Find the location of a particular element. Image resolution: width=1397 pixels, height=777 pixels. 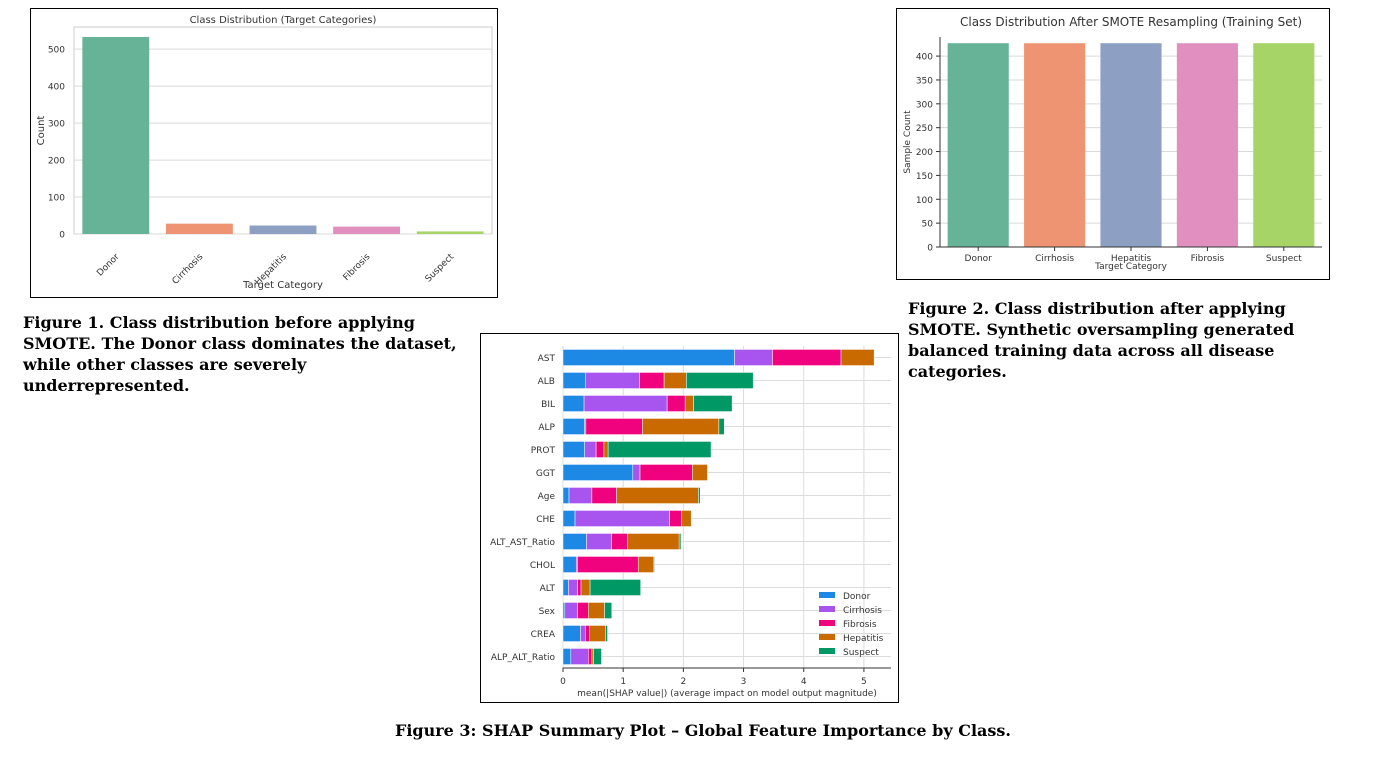

x-tick-label: 2 is located at coordinates (683, 682).